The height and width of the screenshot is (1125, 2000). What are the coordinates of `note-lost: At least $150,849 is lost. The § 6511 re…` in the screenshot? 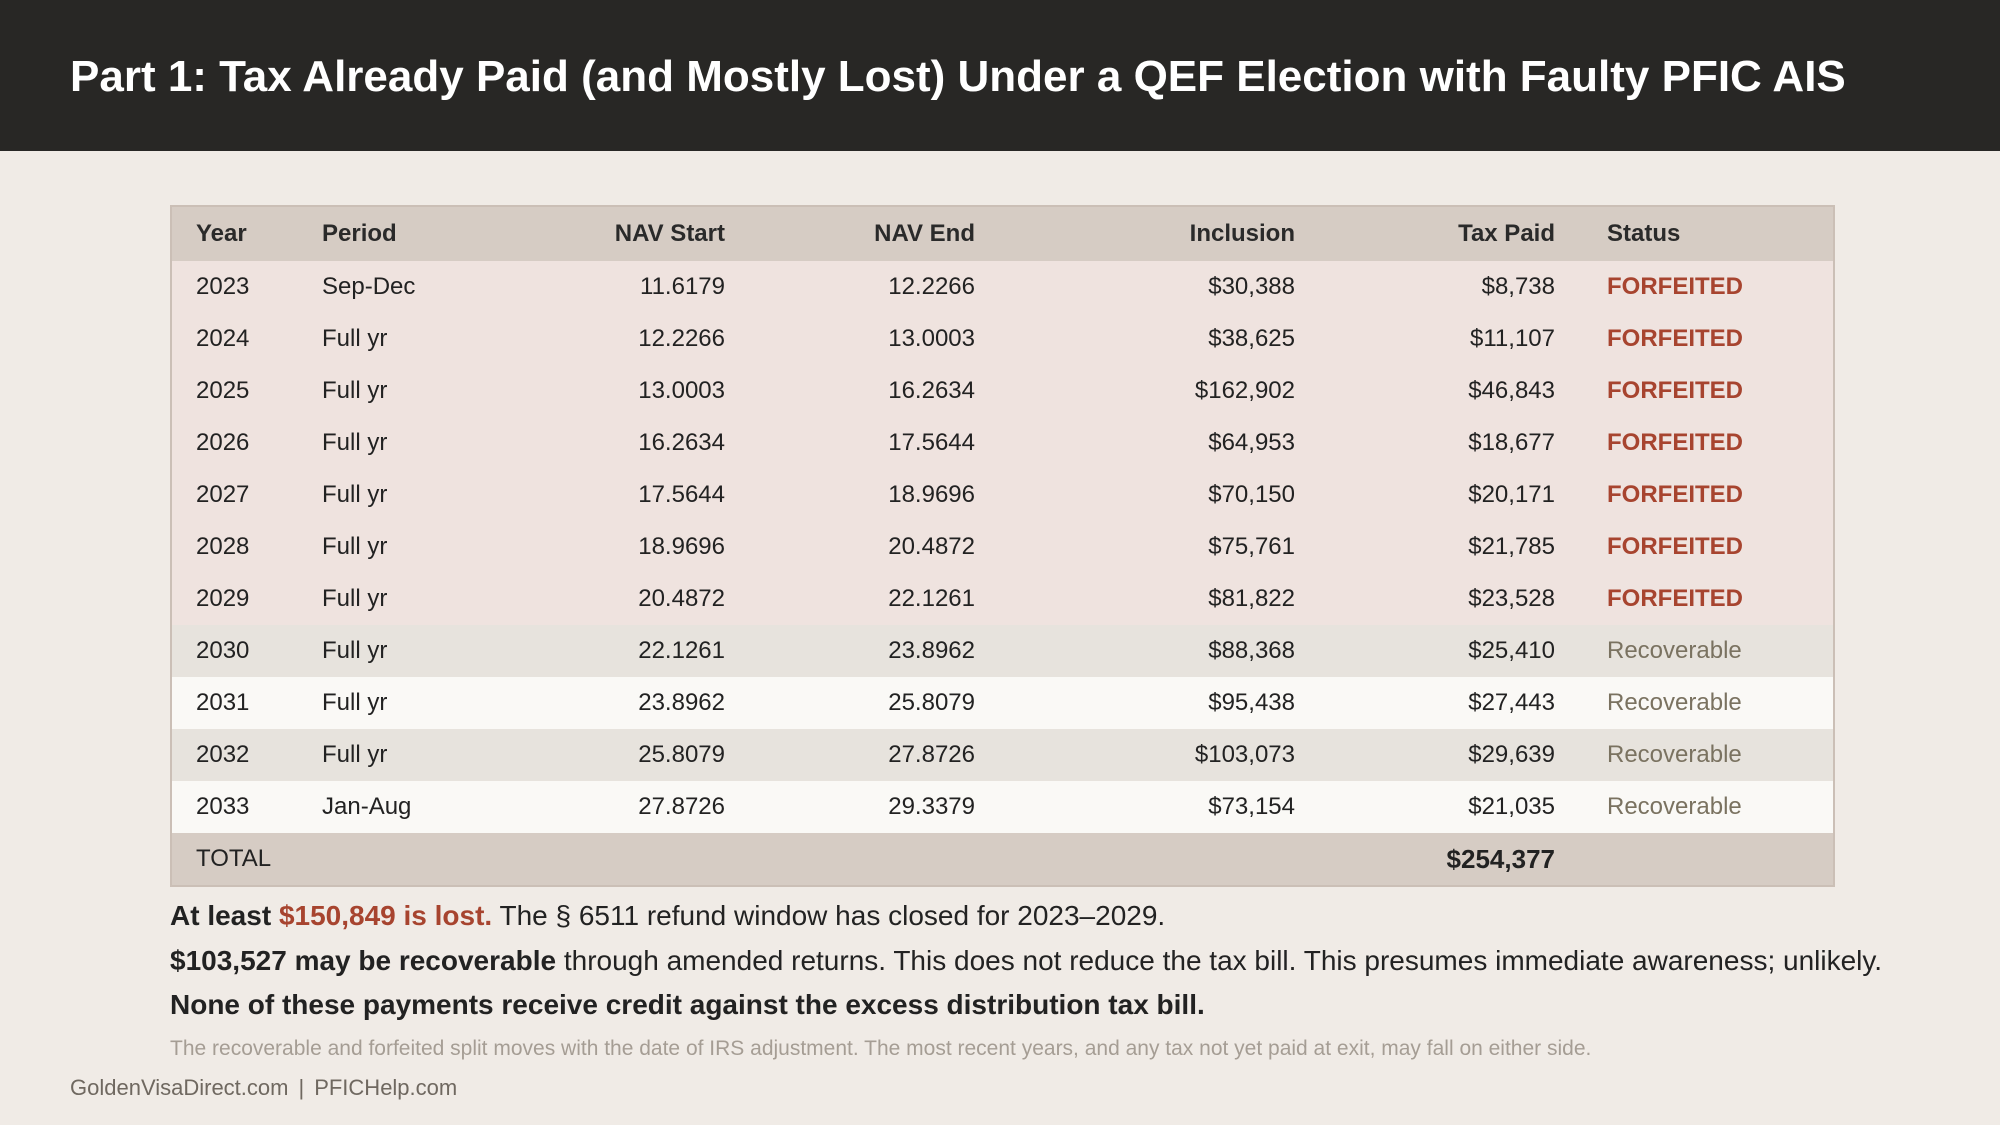 It's located at (667, 916).